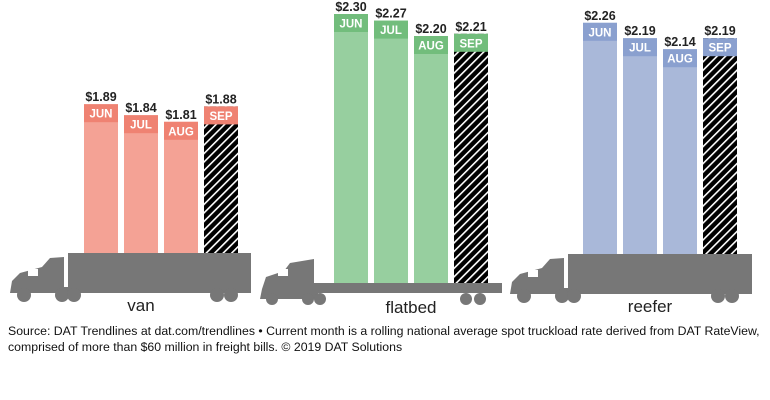 Image resolution: width=770 pixels, height=400 pixels. I want to click on reefer-bar-header-jun, so click(600, 31).